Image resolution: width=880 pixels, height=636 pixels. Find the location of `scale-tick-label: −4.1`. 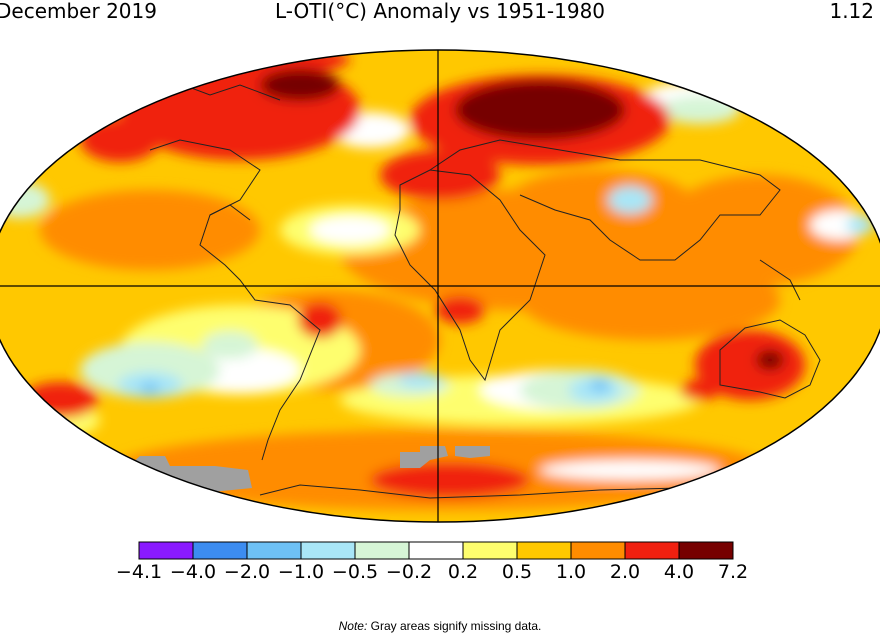

scale-tick-label: −4.1 is located at coordinates (139, 572).